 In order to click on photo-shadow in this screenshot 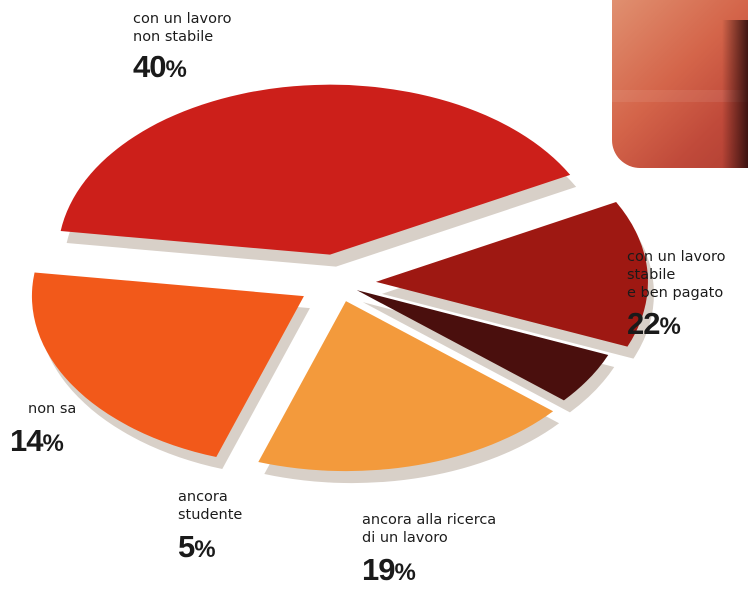, I will do `click(735, 94)`.